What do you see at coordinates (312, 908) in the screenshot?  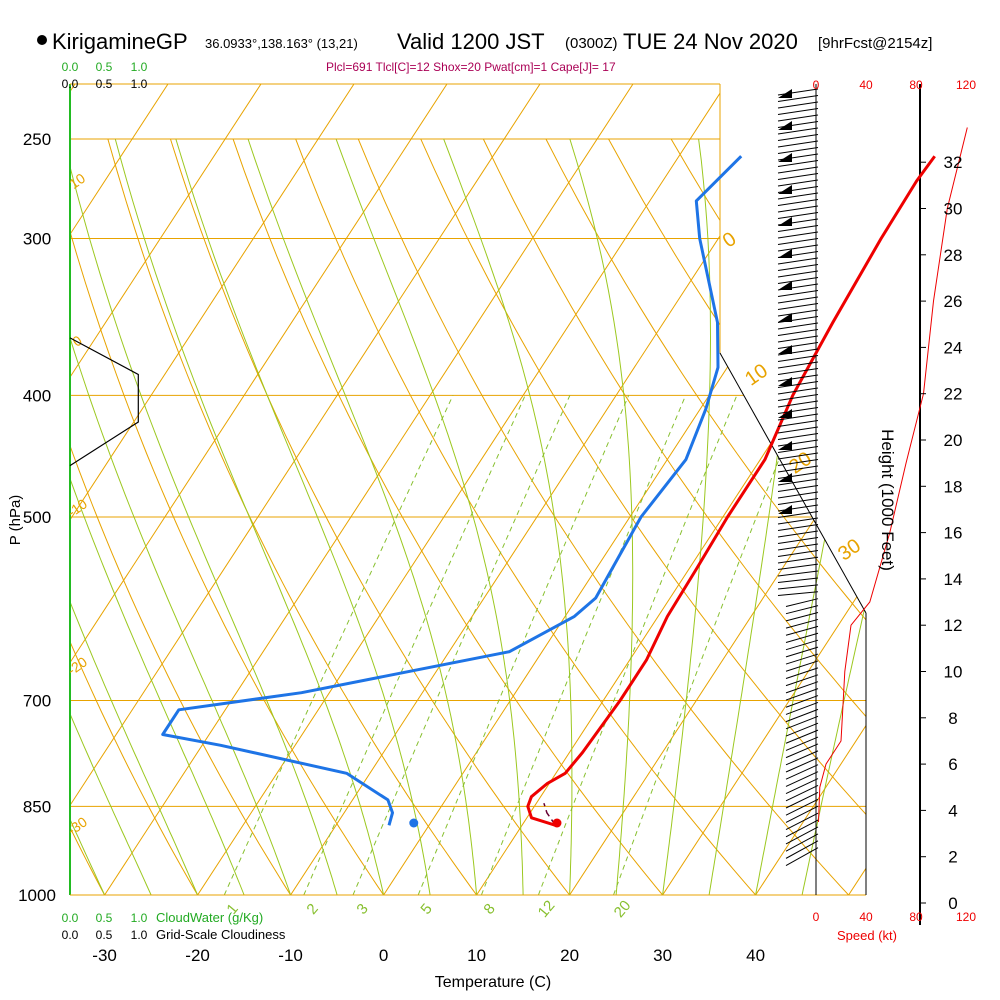 I see `mixing-ratio-label: 2` at bounding box center [312, 908].